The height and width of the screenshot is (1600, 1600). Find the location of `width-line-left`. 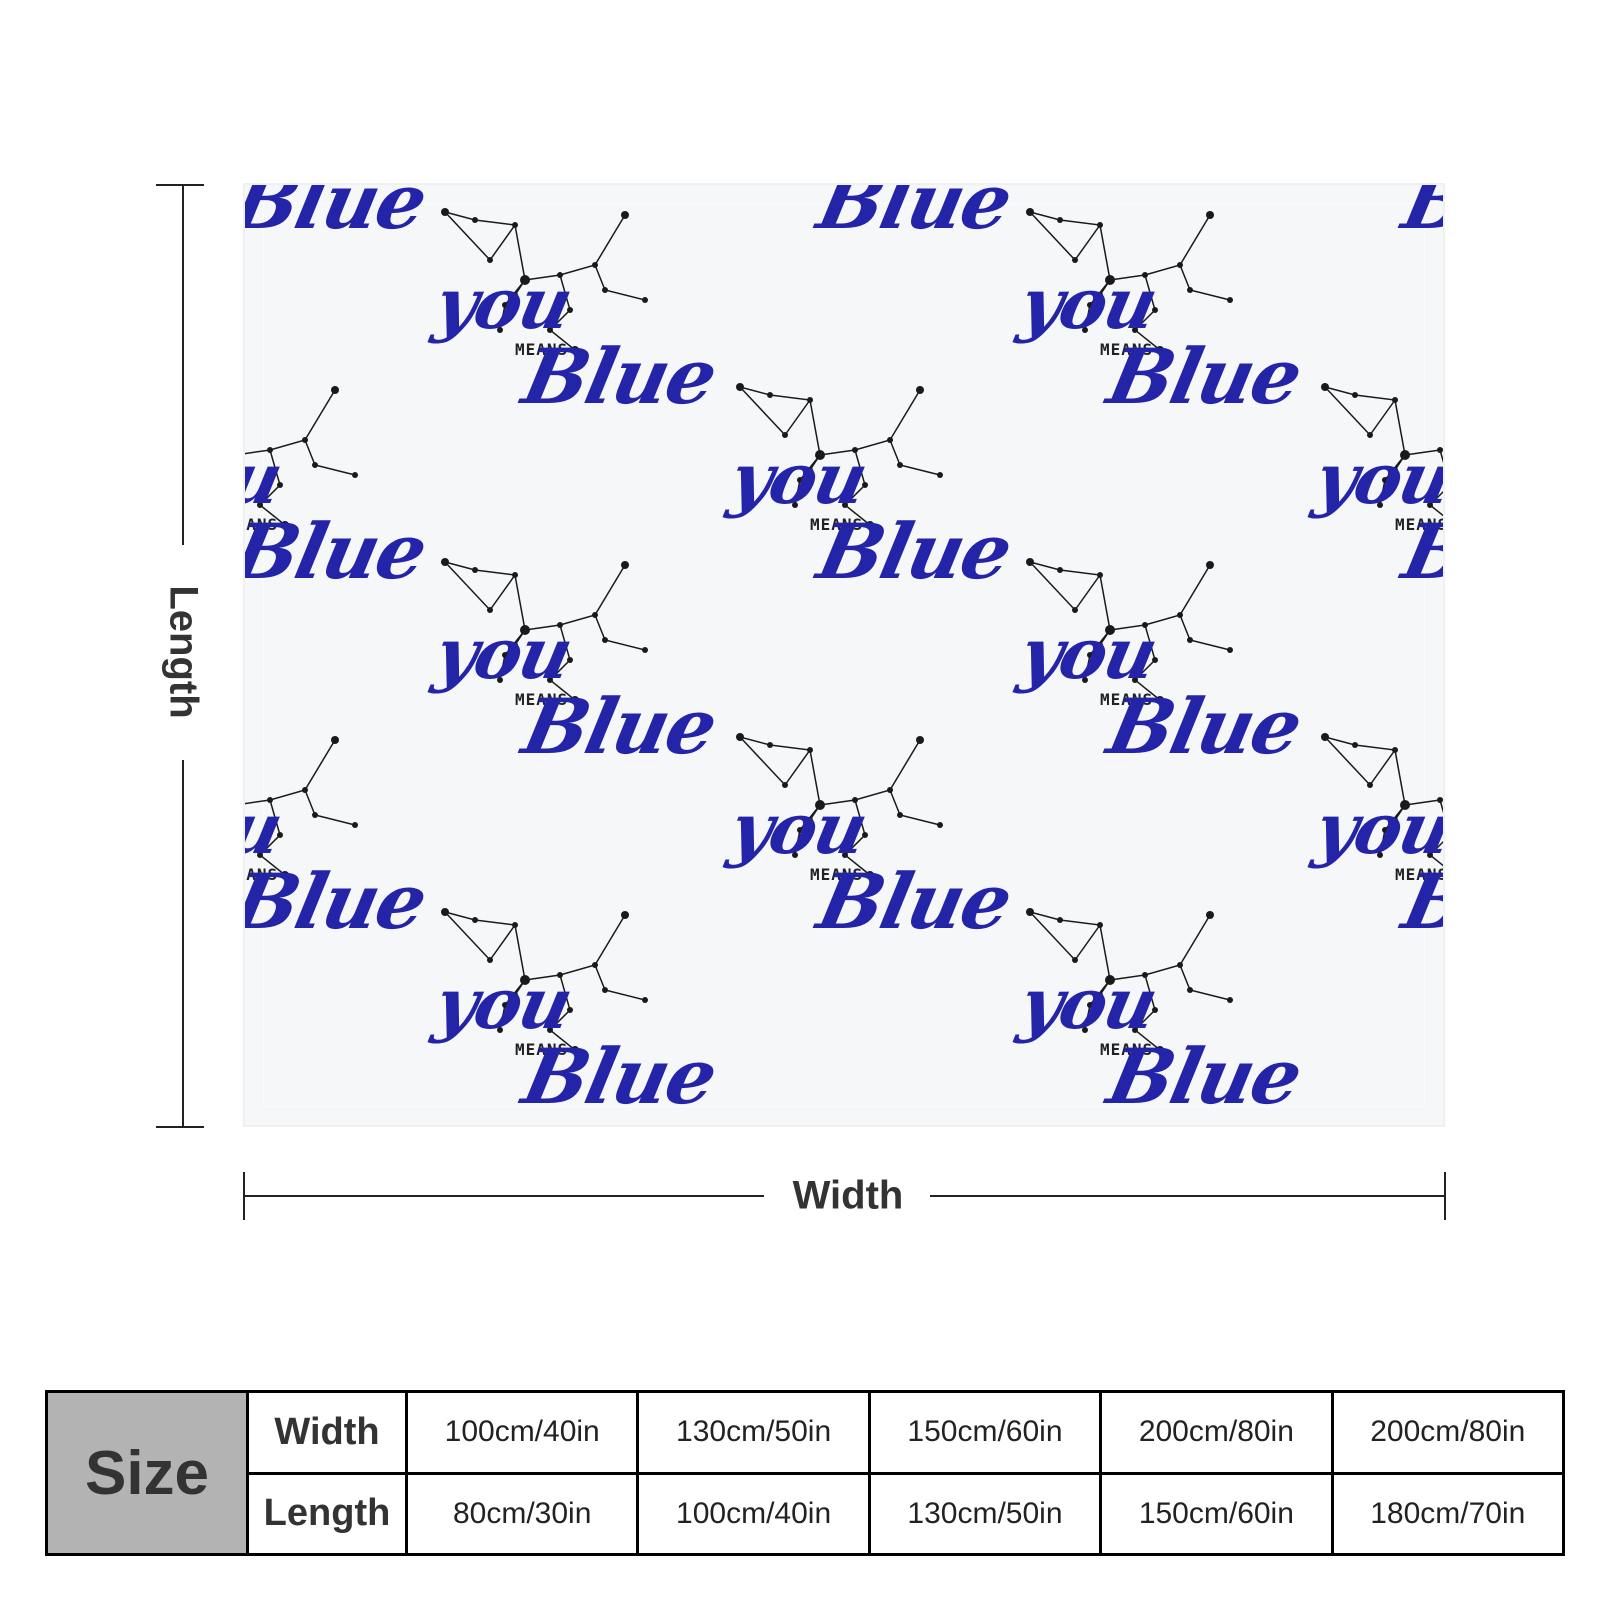

width-line-left is located at coordinates (504, 1196).